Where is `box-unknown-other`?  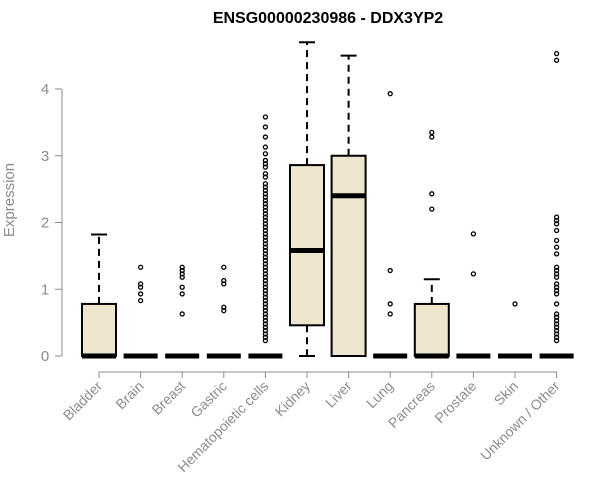
box-unknown-other is located at coordinates (556, 204).